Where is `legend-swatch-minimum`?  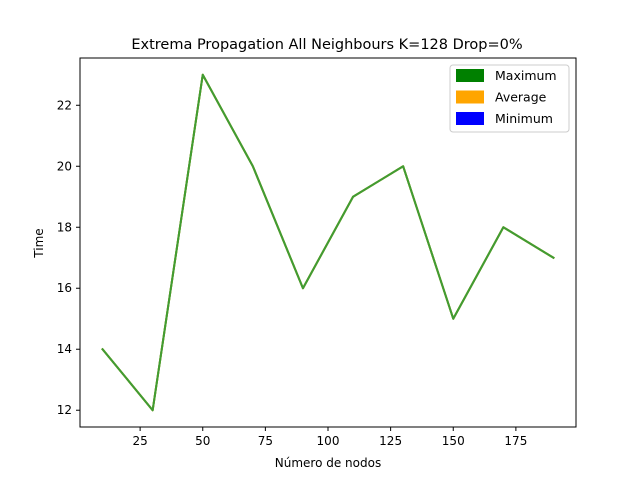
legend-swatch-minimum is located at coordinates (470, 118).